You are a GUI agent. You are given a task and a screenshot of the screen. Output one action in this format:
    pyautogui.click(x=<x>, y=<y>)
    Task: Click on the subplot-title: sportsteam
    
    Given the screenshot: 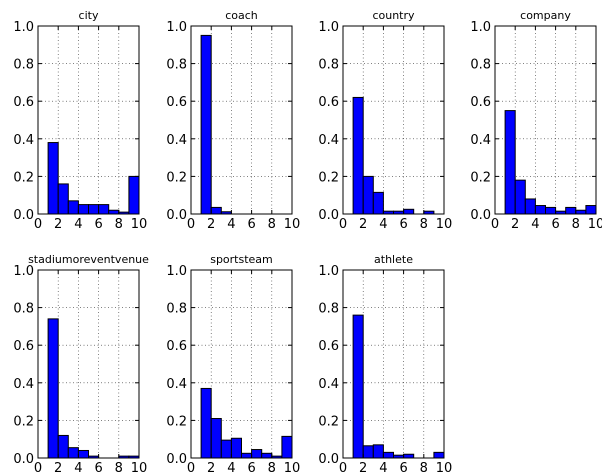 What is the action you would take?
    pyautogui.click(x=241, y=259)
    